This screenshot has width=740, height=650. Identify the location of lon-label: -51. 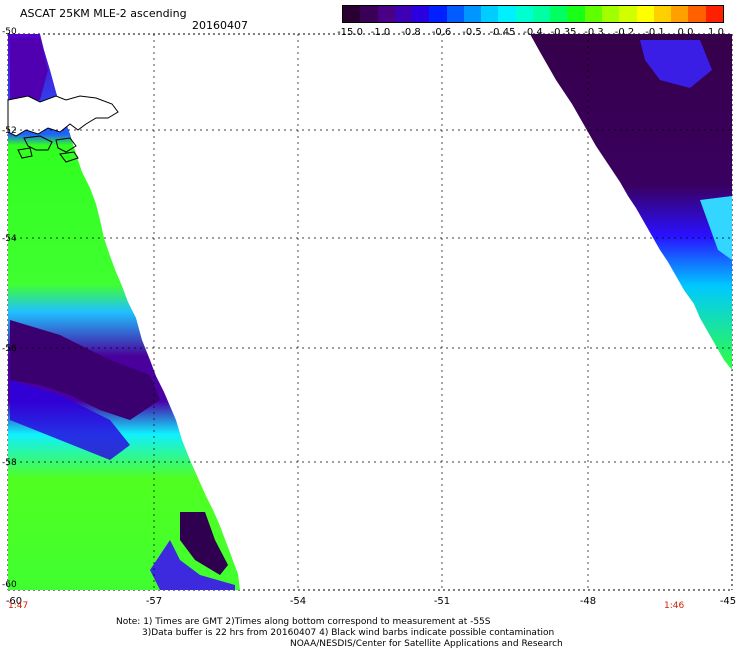
(442, 601).